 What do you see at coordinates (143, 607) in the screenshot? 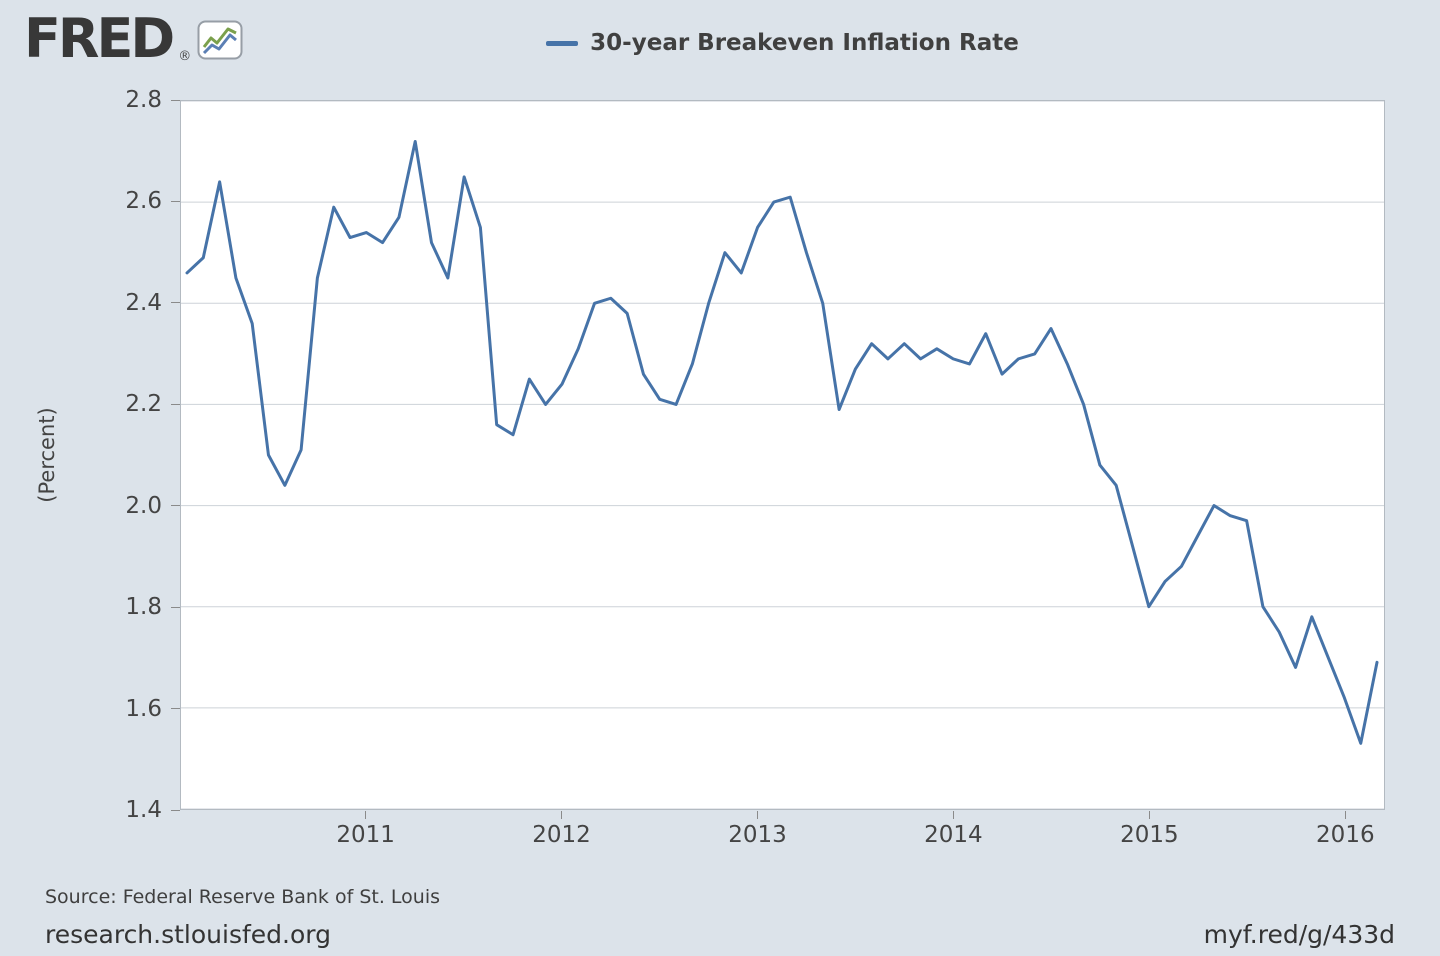
I see `y-axis-tick-label: 1.8` at bounding box center [143, 607].